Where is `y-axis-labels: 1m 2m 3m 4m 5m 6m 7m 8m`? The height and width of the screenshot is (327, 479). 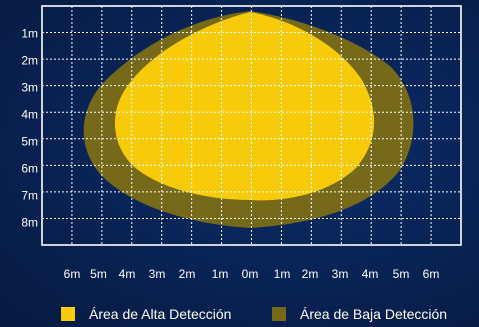 y-axis-labels: 1m 2m 3m 4m 5m 6m 7m 8m is located at coordinates (29, 128).